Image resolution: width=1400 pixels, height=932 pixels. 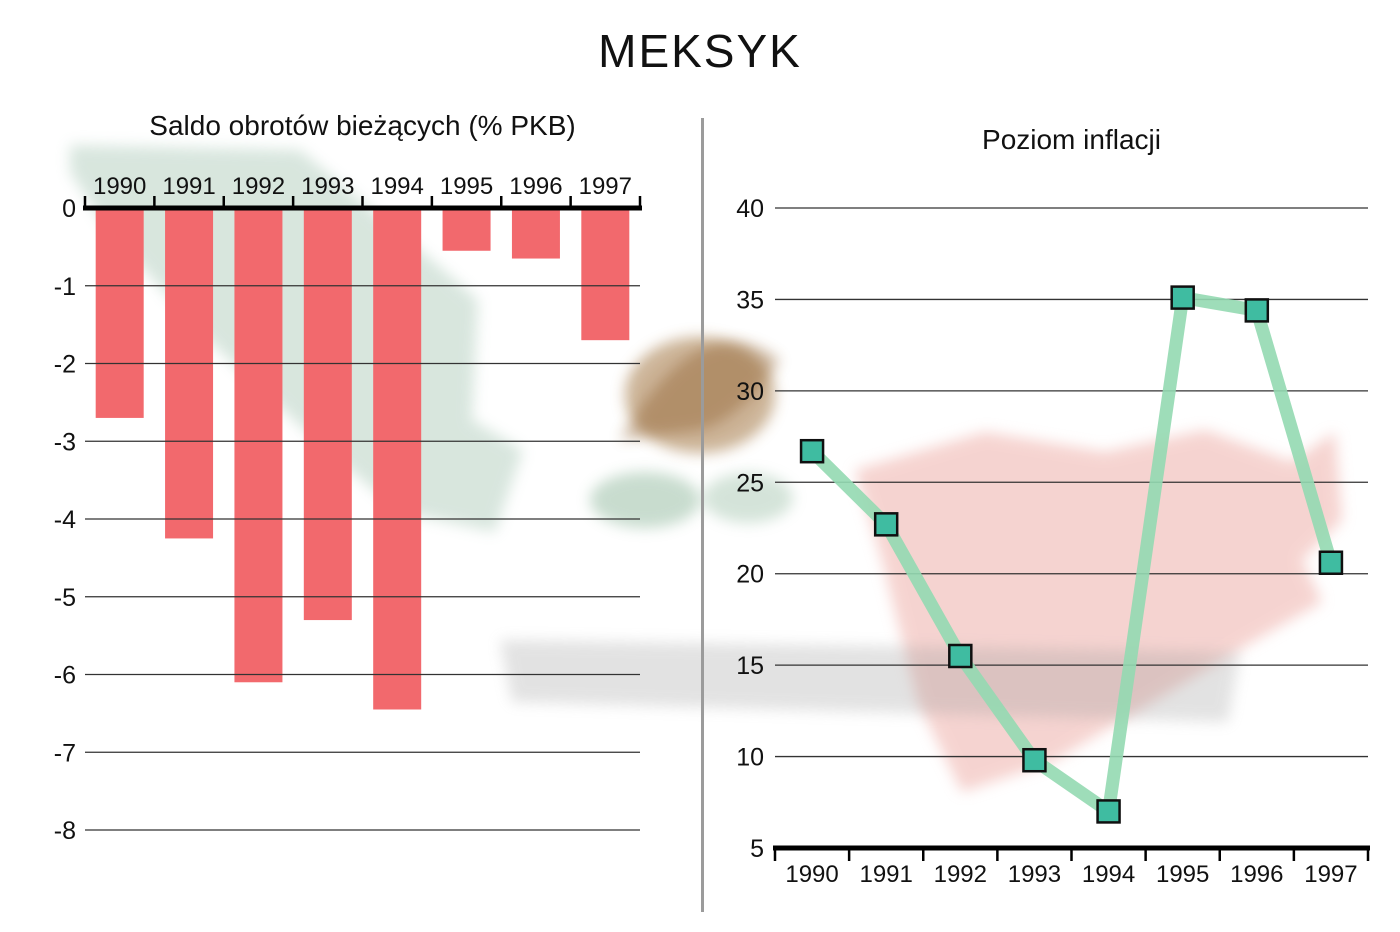 What do you see at coordinates (1182, 297) in the screenshot?
I see `marker-1995` at bounding box center [1182, 297].